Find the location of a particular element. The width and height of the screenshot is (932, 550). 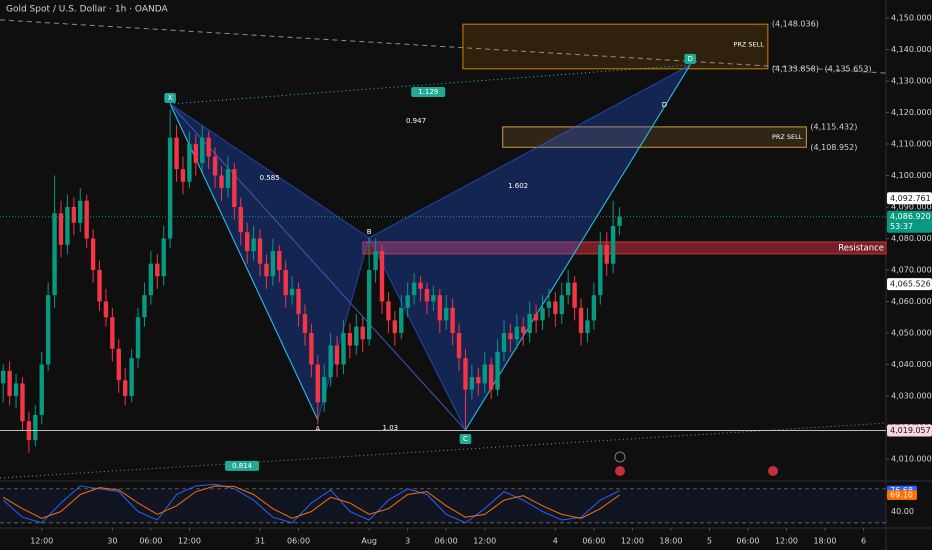

pattern-ratio: 1.03 is located at coordinates (391, 428).